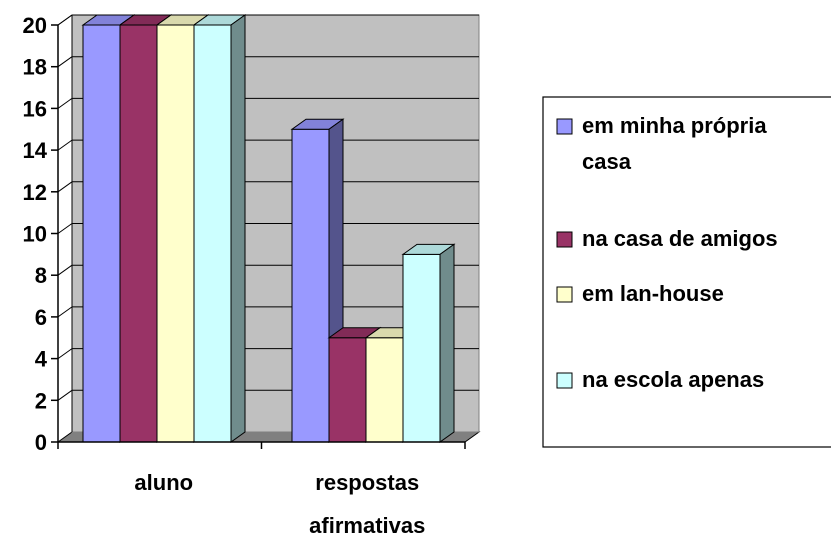 The height and width of the screenshot is (536, 831). What do you see at coordinates (41, 317) in the screenshot?
I see `y-tick-label: 6` at bounding box center [41, 317].